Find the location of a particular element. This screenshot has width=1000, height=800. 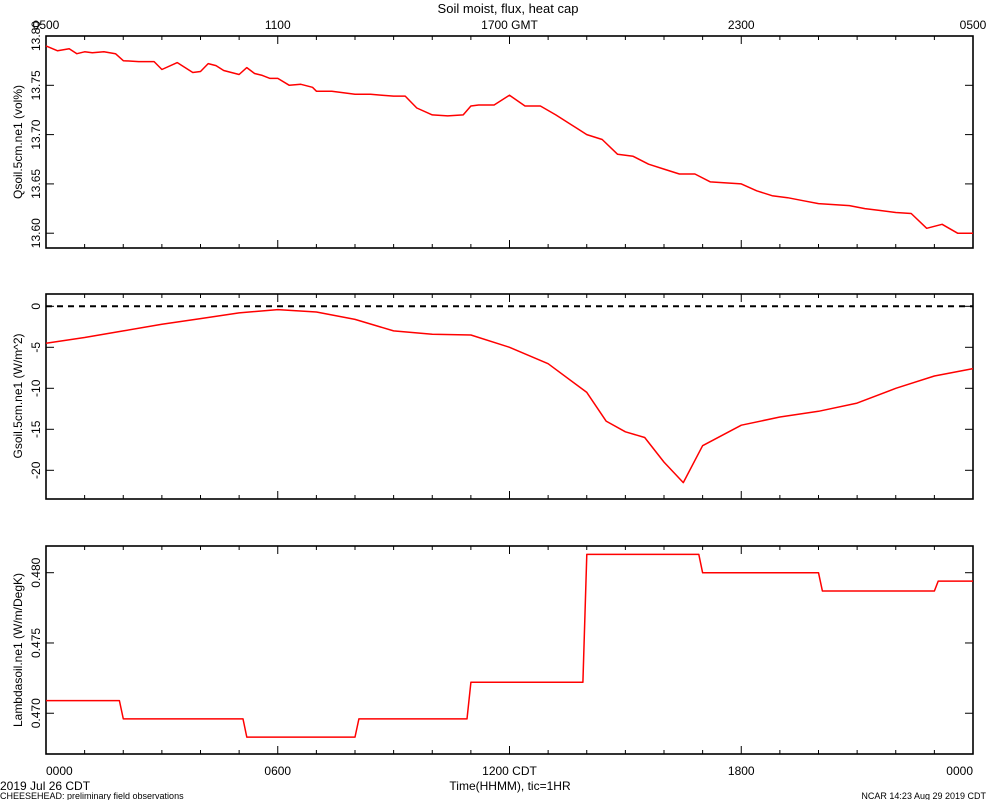

y-tick-label: -20 is located at coordinates (36, 470).